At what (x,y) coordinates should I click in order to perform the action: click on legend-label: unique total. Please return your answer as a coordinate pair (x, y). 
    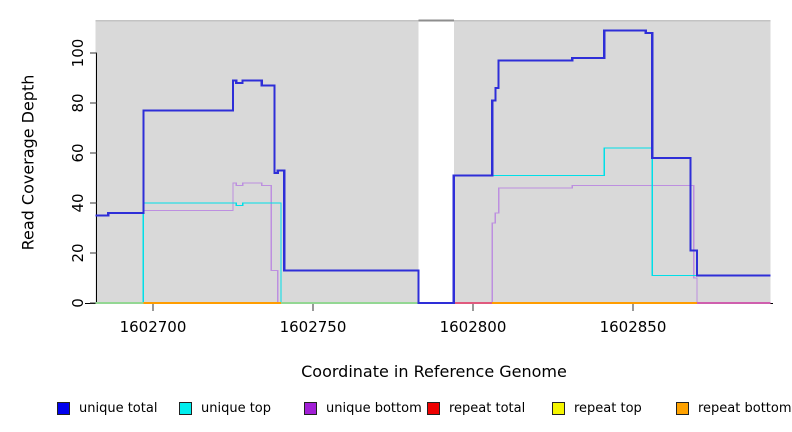
    Looking at the image, I should click on (118, 408).